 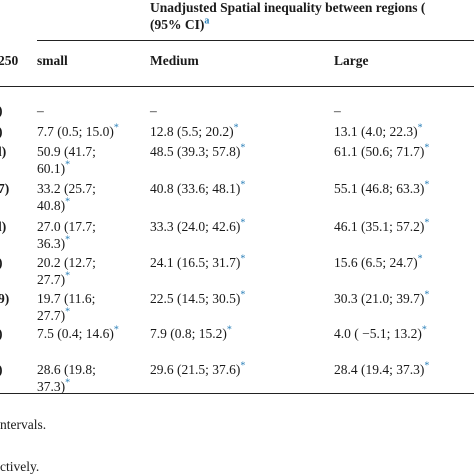 I want to click on cell-large-text: 4.0 ( −5.1; 13.2), so click(x=378, y=333).